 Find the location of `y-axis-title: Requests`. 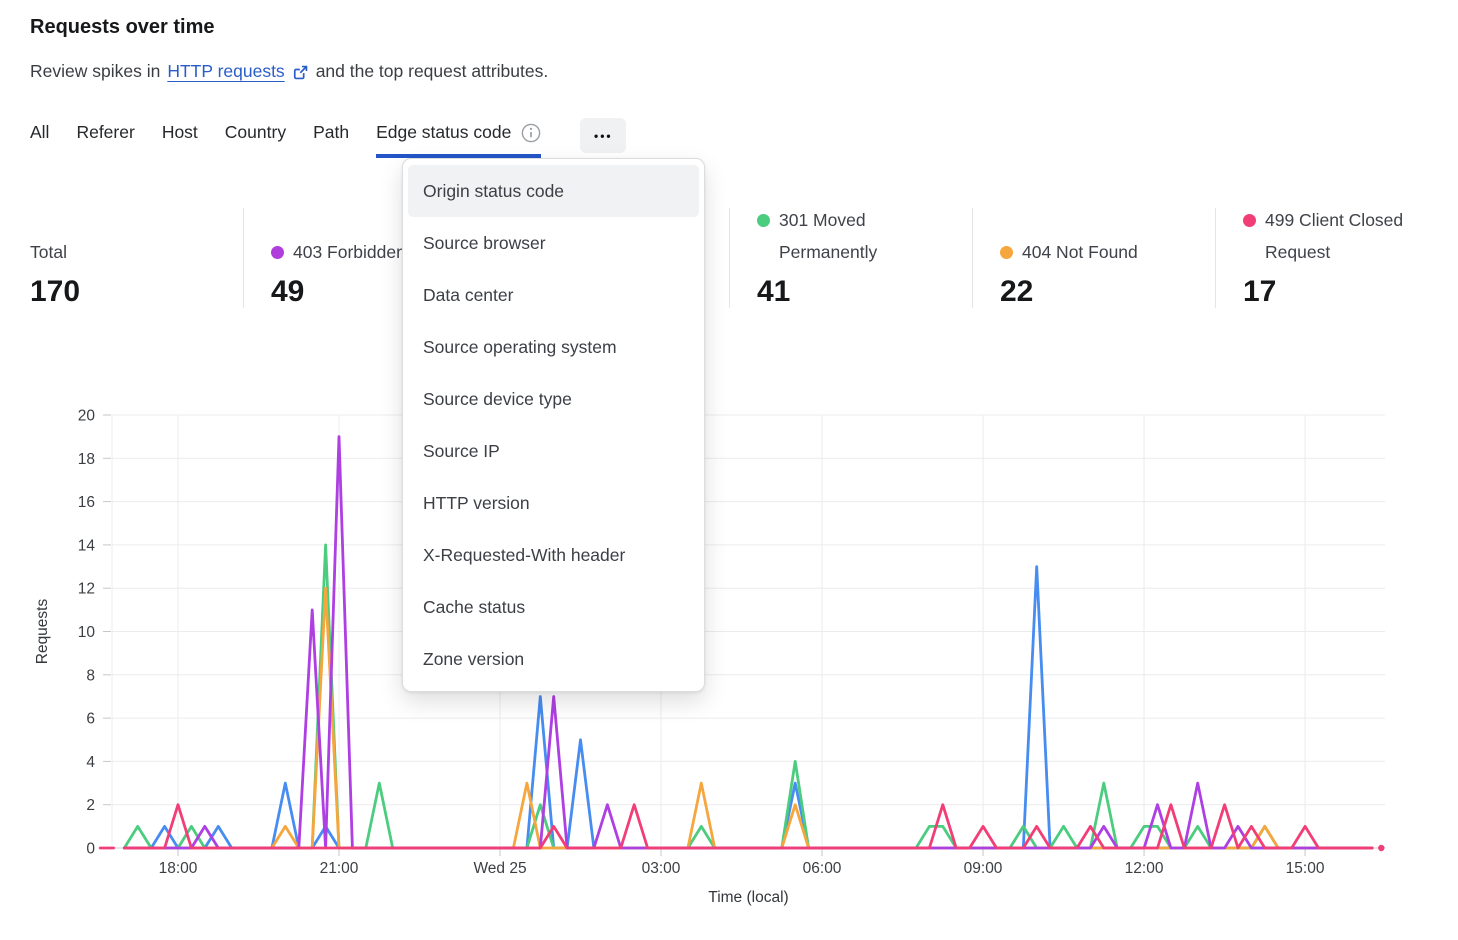

y-axis-title: Requests is located at coordinates (42, 632).